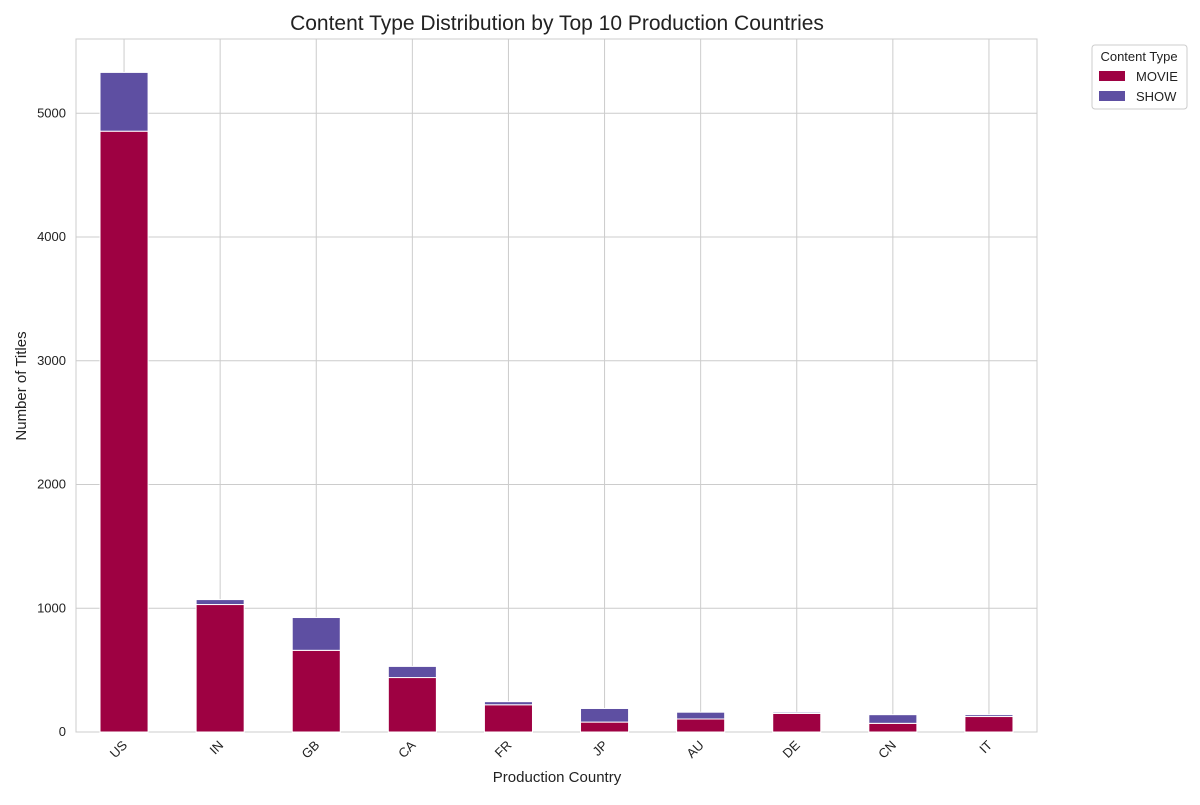  I want to click on bar-show-jp, so click(605, 715).